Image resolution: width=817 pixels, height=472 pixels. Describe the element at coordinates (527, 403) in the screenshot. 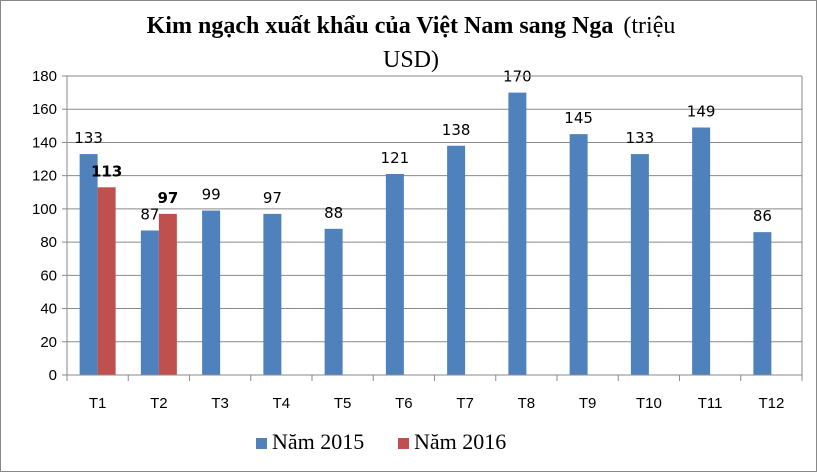

I see `x-tick-label: T8` at that location.